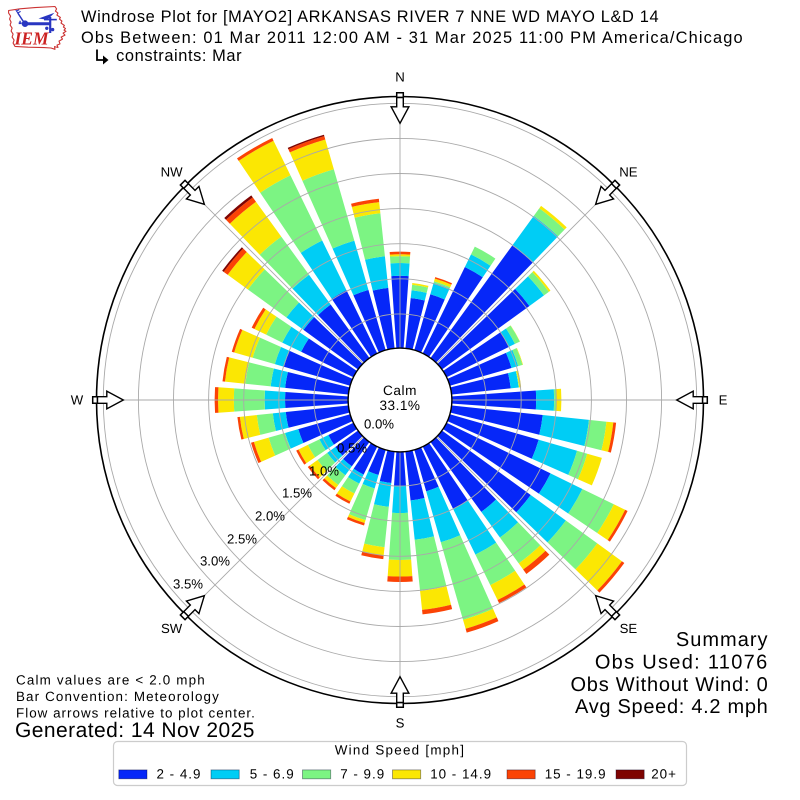 This screenshot has width=800, height=800. I want to click on svg-text: 2.5%, so click(242, 539).